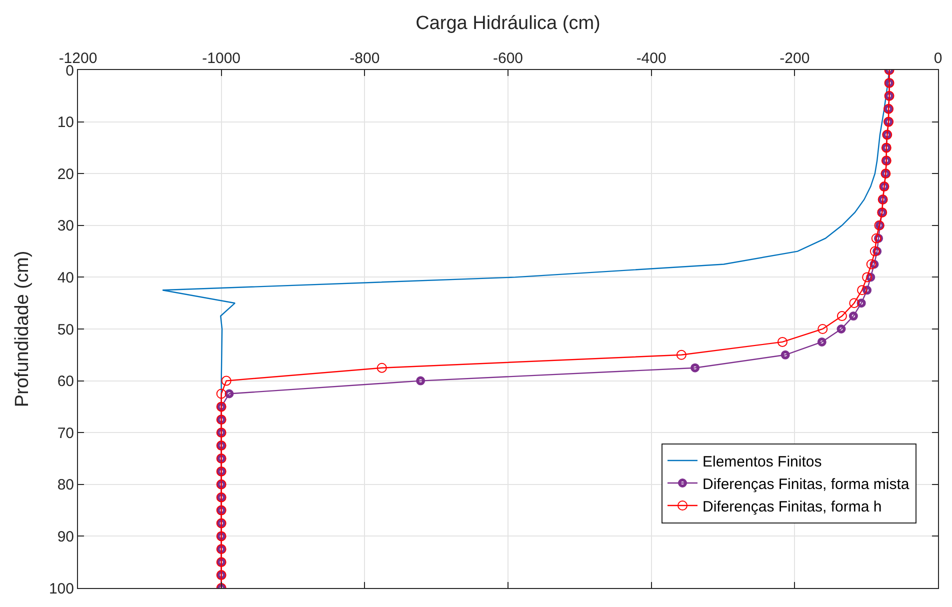 This screenshot has height=607, width=952. Describe the element at coordinates (61, 589) in the screenshot. I see `y-tick-label: 100` at that location.